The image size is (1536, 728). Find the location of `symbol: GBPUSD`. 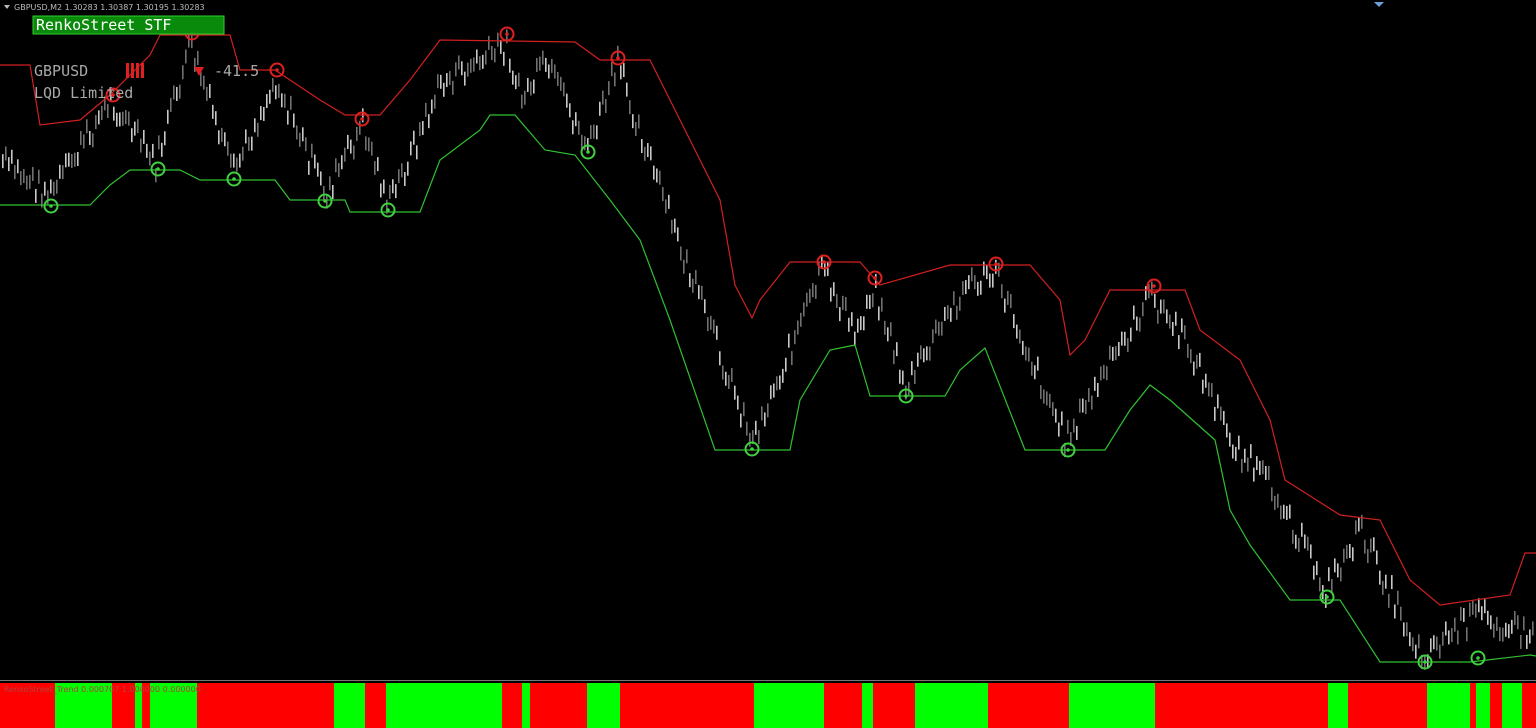

symbol: GBPUSD is located at coordinates (61, 71).